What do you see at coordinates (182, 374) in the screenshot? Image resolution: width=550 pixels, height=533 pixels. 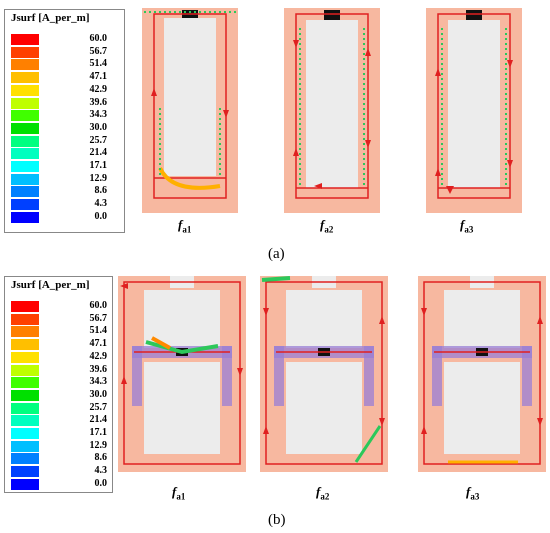 I see `panel-b1` at bounding box center [182, 374].